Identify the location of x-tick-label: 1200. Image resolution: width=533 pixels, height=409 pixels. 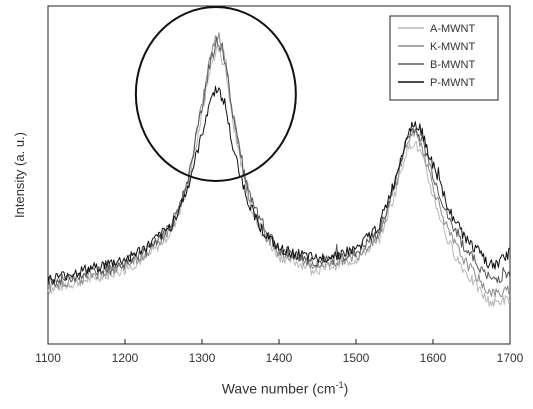
(125, 358).